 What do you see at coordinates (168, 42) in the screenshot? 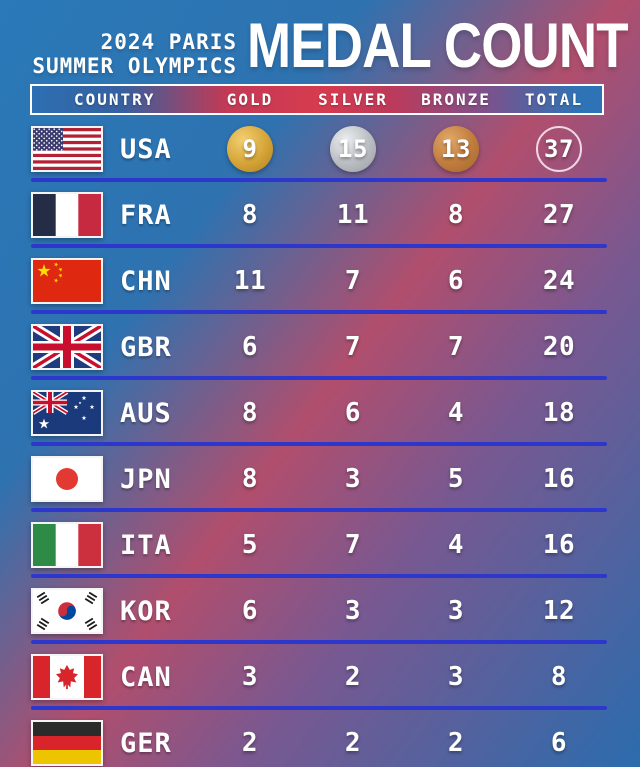
I see `event-subtitle-line1: 2024 PARIS` at bounding box center [168, 42].